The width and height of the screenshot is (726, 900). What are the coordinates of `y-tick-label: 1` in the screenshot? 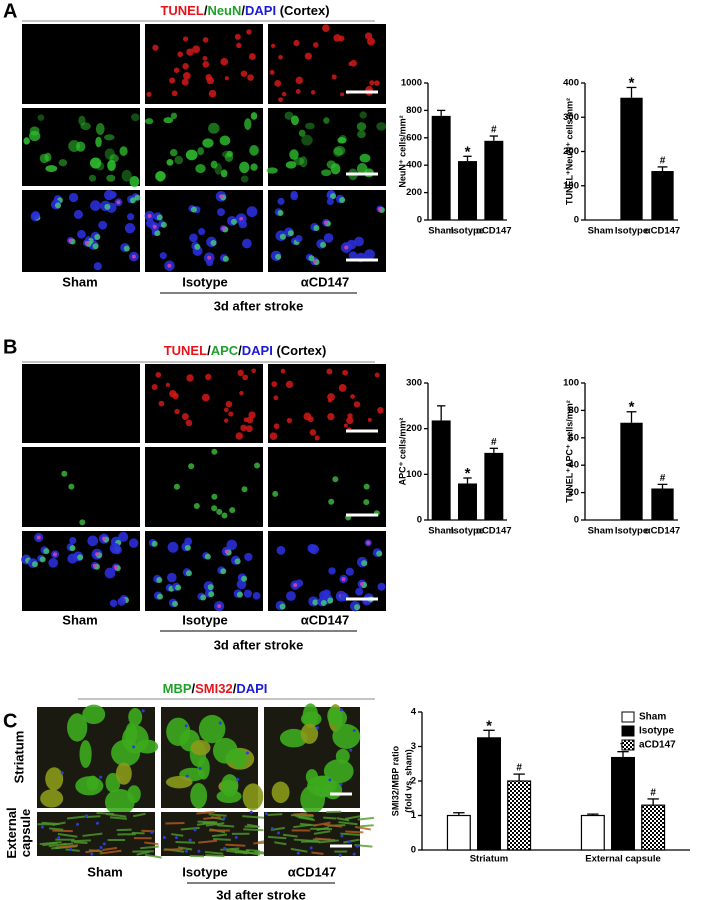 It's located at (414, 815).